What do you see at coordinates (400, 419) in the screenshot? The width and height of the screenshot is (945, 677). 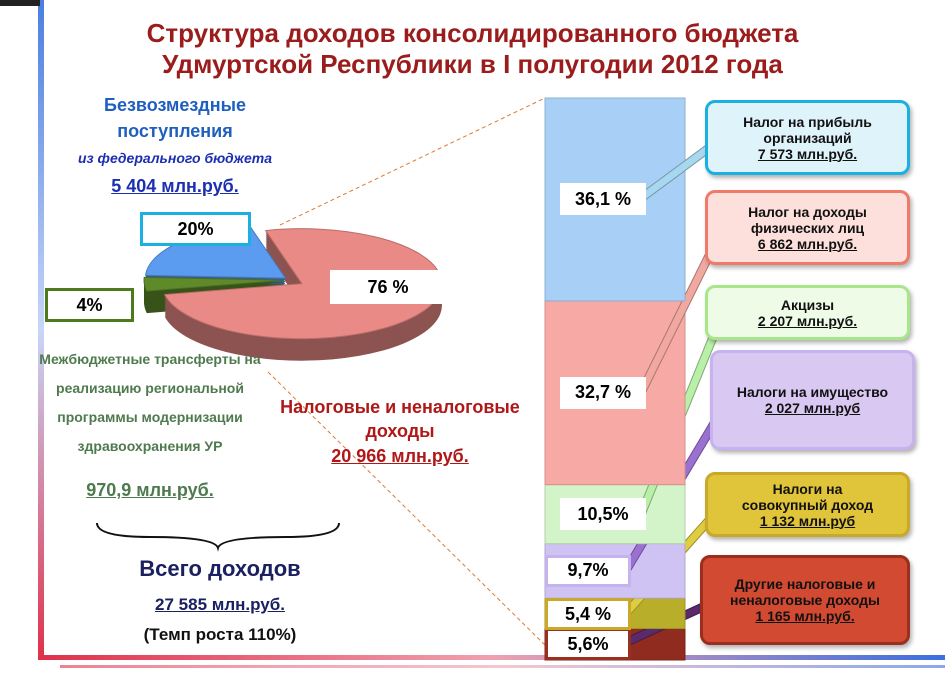 I see `pie-label: Налоговые и неналоговые доходы` at bounding box center [400, 419].